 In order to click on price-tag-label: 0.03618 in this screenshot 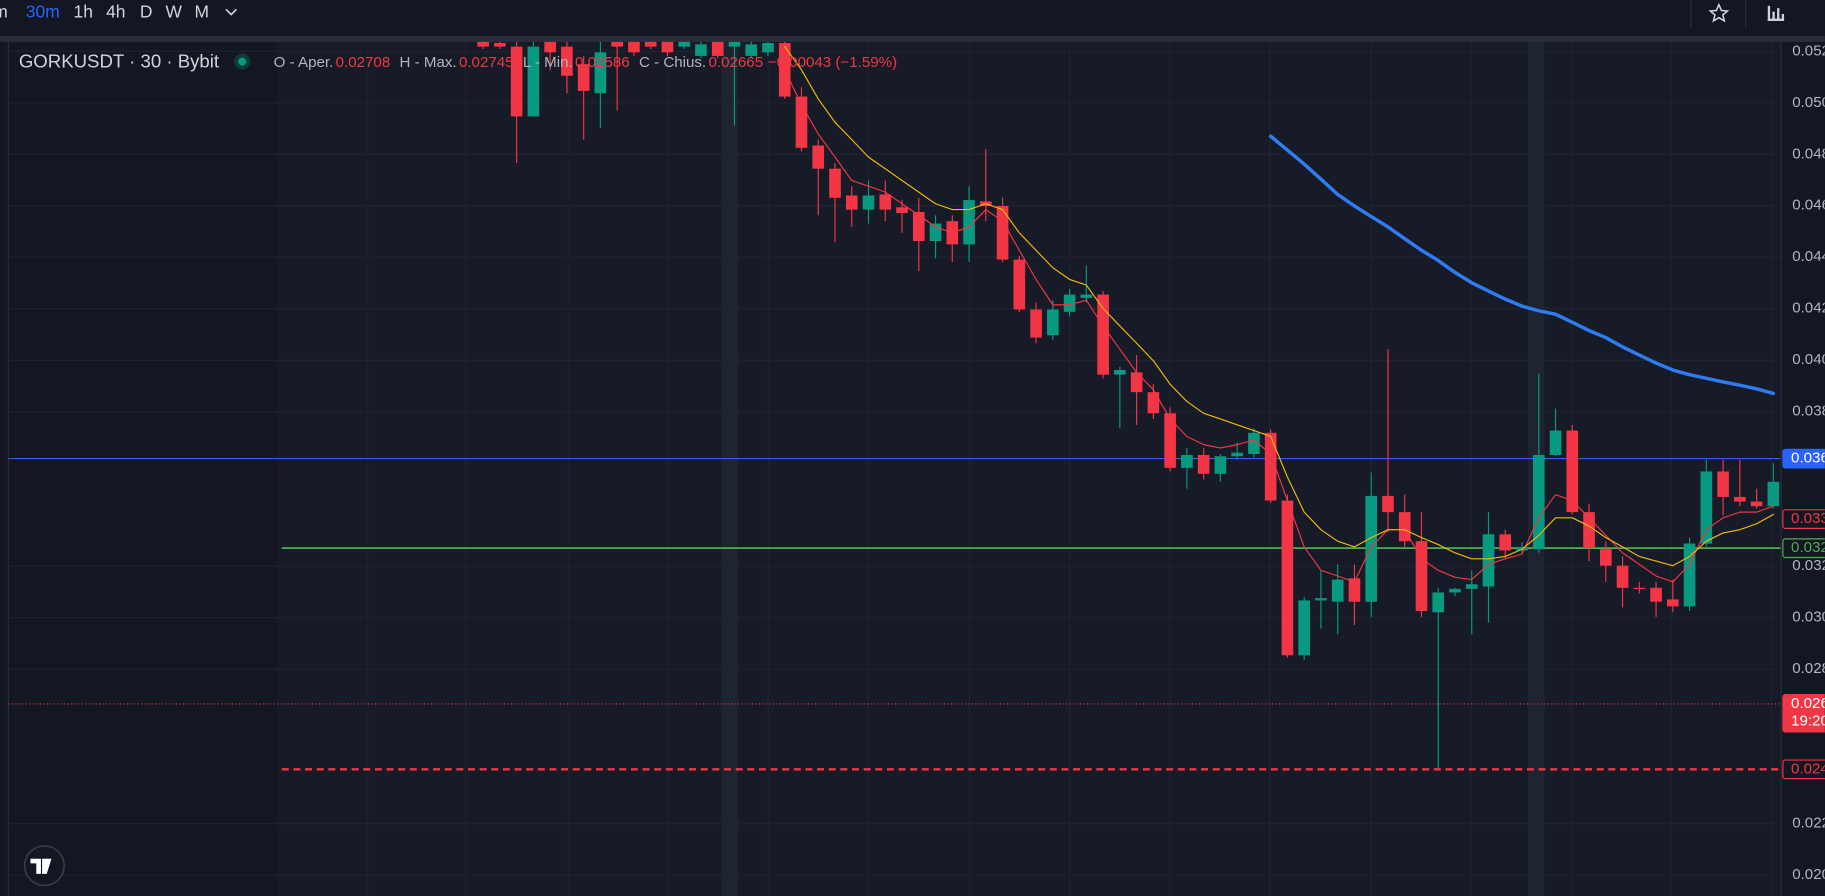, I will do `click(1808, 458)`.